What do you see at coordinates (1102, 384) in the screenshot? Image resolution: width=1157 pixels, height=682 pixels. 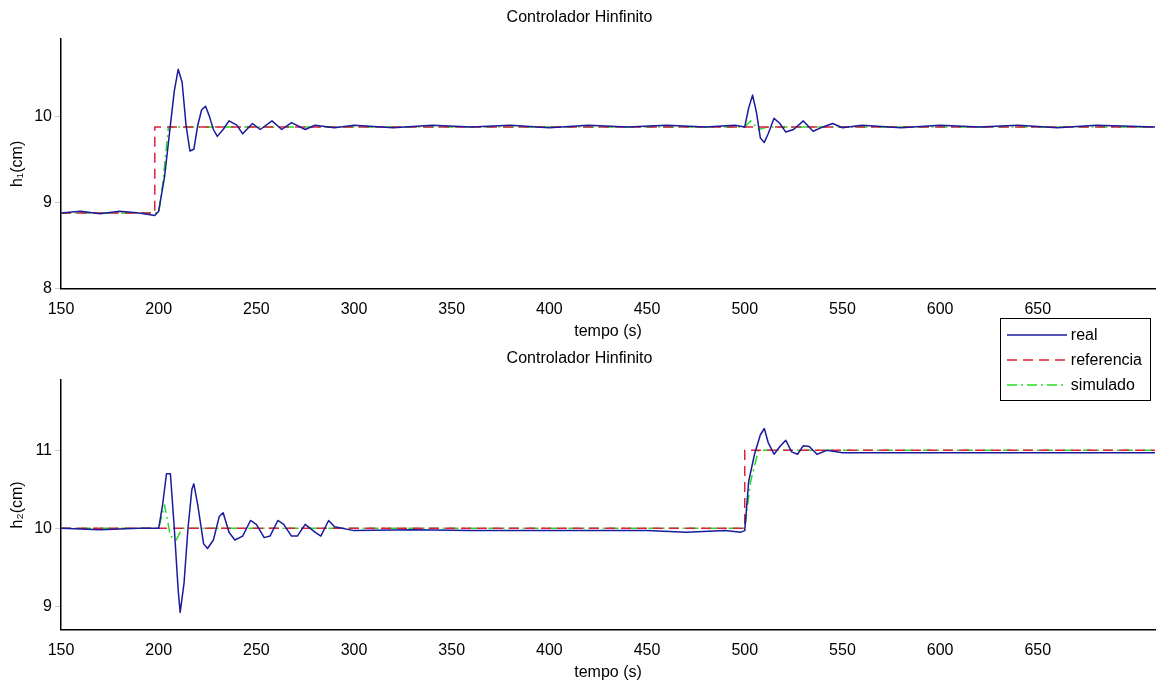 I see `legend-label: simulado` at bounding box center [1102, 384].